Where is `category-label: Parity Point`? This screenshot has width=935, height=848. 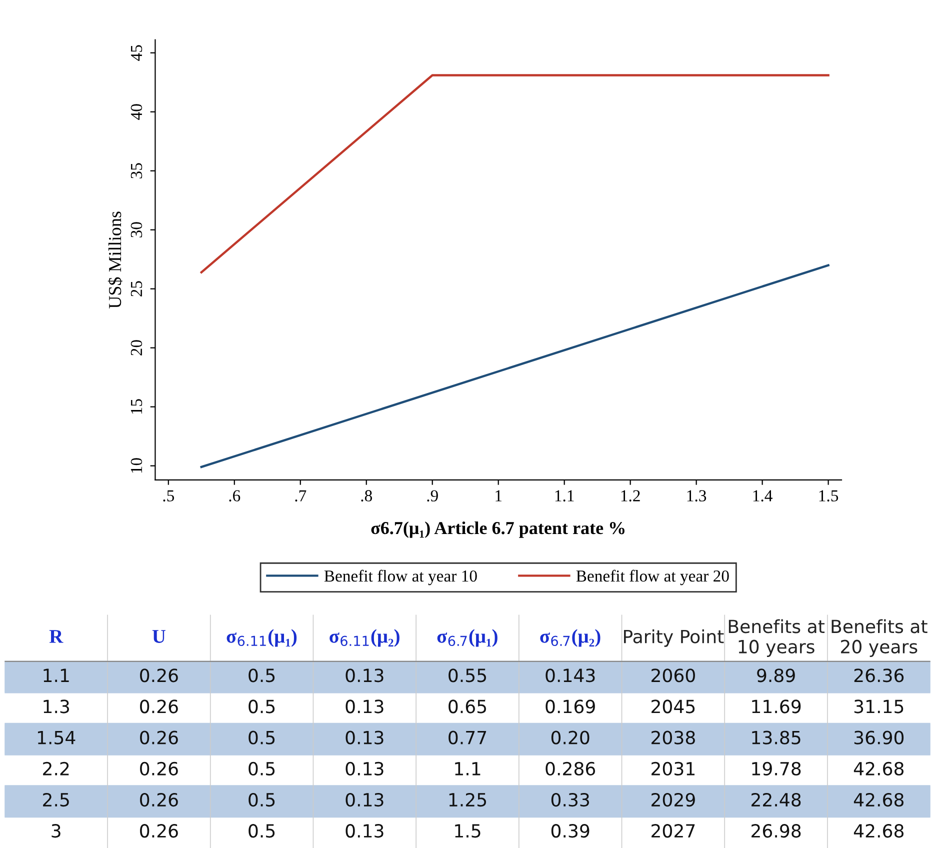
category-label: Parity Point is located at coordinates (674, 638).